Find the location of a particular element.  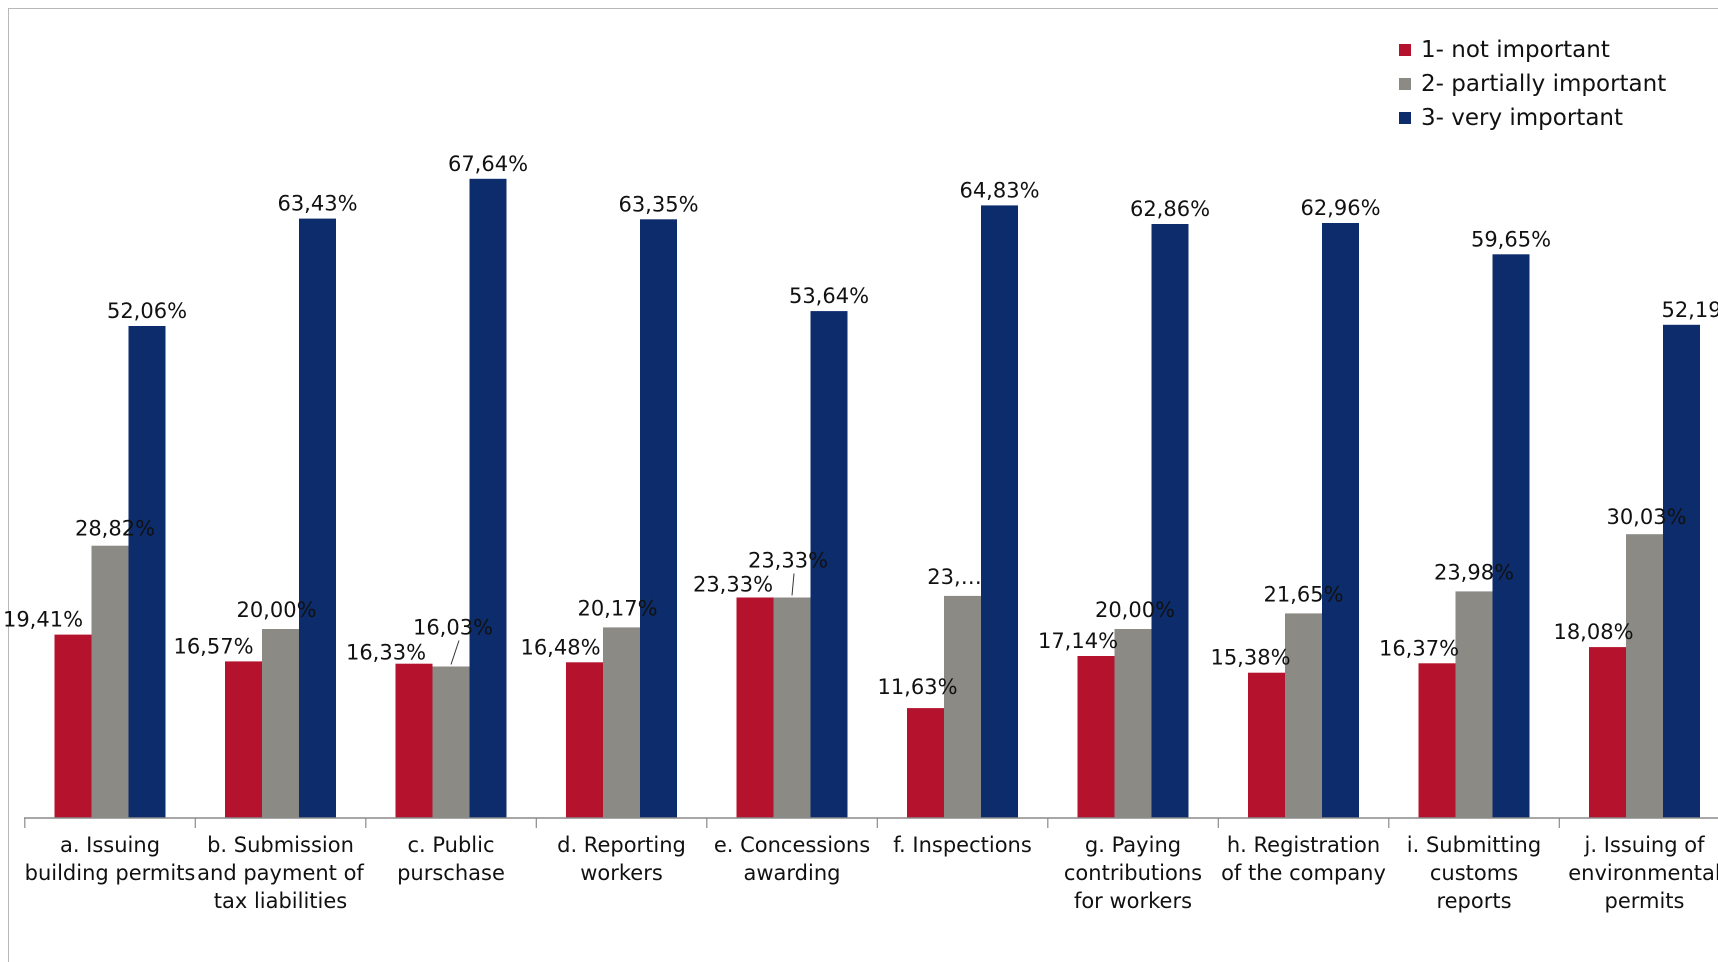

data-label: 20,17% is located at coordinates (617, 608).